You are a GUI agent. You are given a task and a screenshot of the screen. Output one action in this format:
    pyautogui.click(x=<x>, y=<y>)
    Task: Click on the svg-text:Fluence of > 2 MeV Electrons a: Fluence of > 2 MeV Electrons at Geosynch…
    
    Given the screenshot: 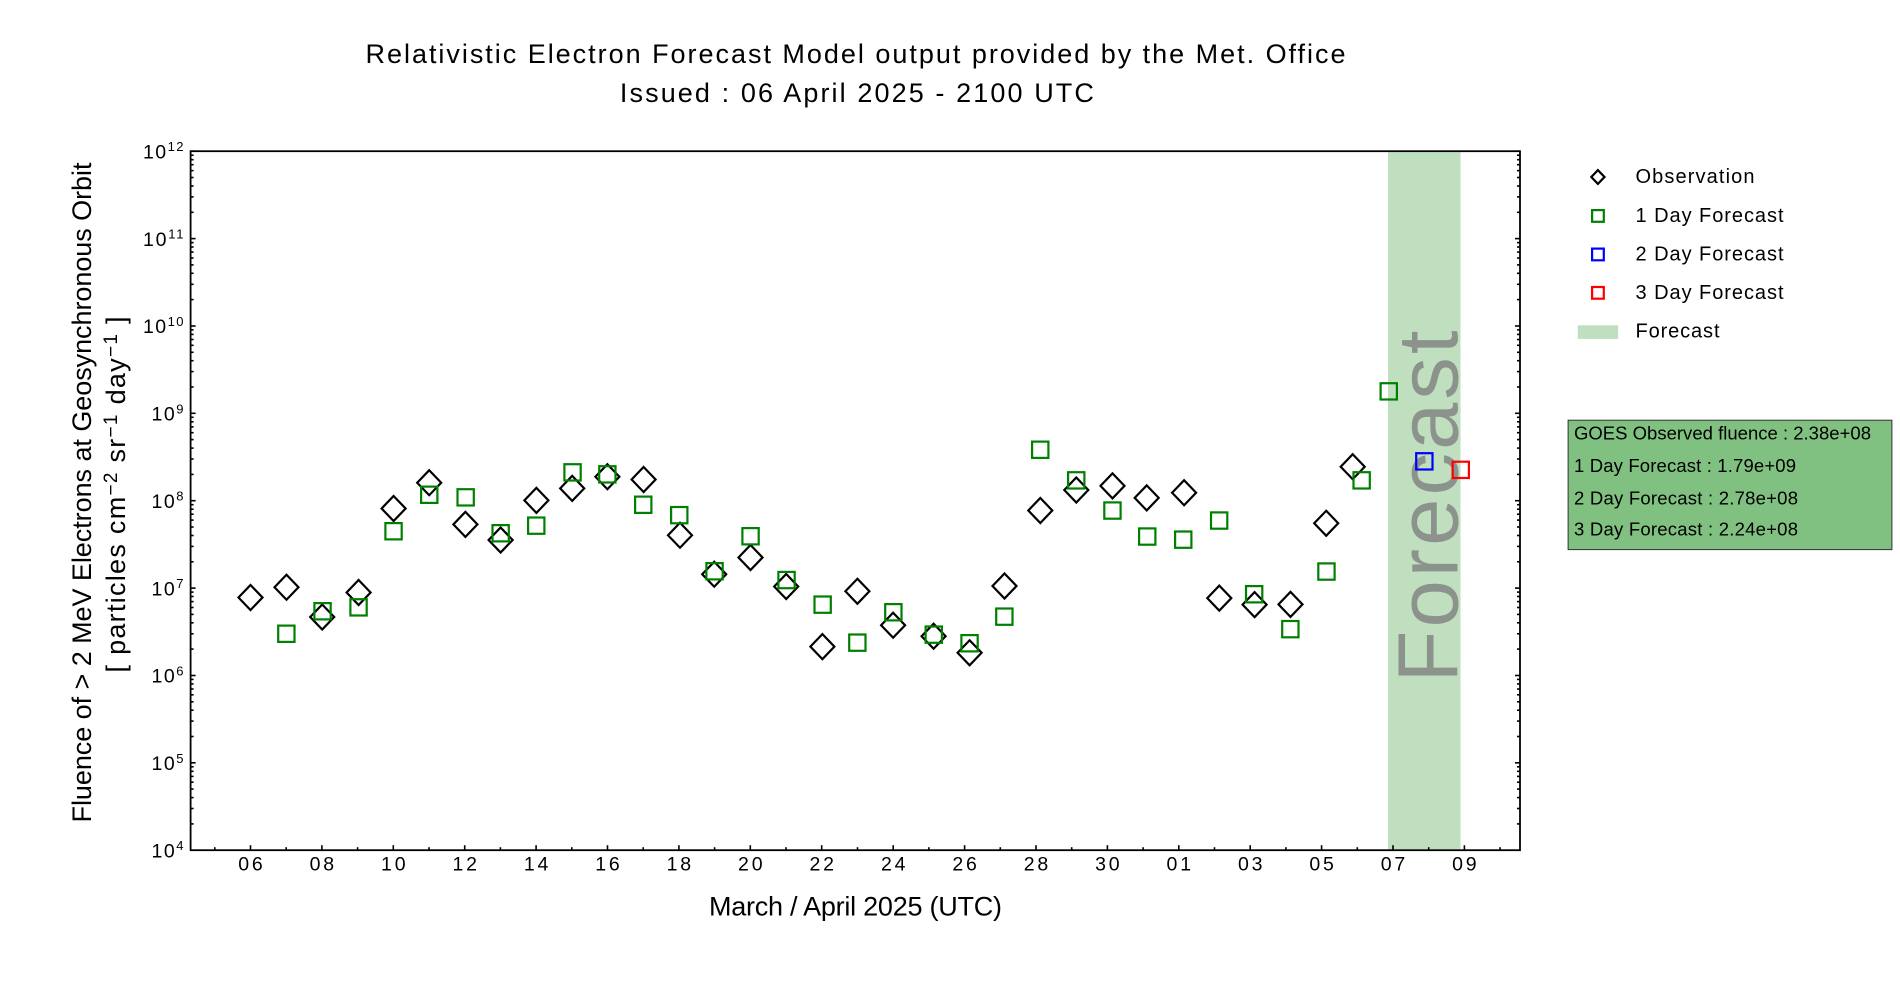 What is the action you would take?
    pyautogui.click(x=82, y=492)
    